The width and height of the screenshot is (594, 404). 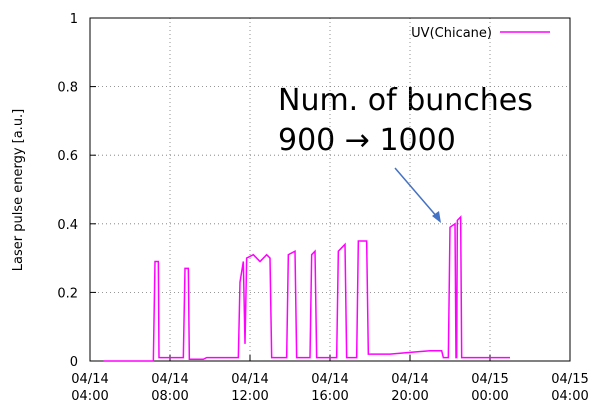 What do you see at coordinates (489, 388) in the screenshot?
I see `x-tick-label: 04/15 00:00` at bounding box center [489, 388].